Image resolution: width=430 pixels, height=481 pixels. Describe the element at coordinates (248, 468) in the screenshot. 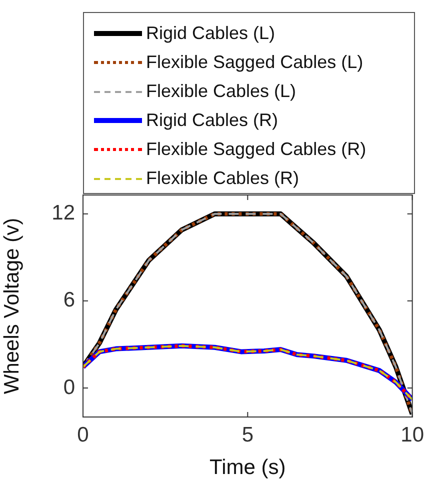

I see `x-axis-title: Time (s)` at that location.